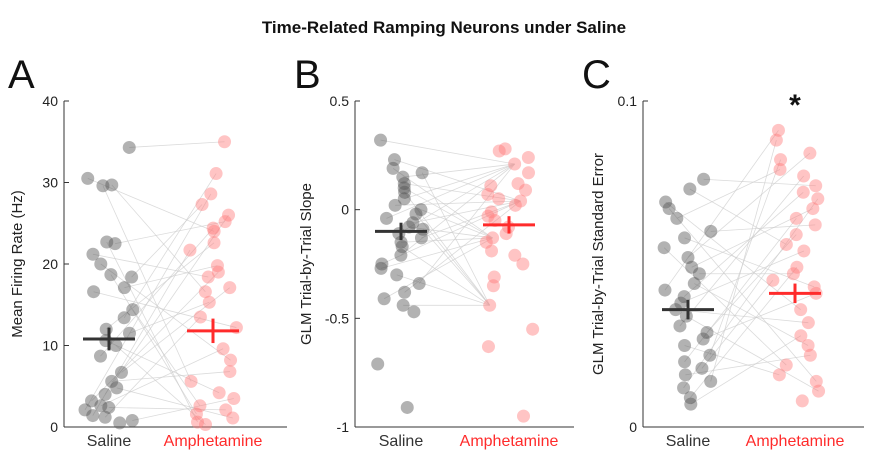  I want to click on y-tick-label: 0.1, so click(628, 101).